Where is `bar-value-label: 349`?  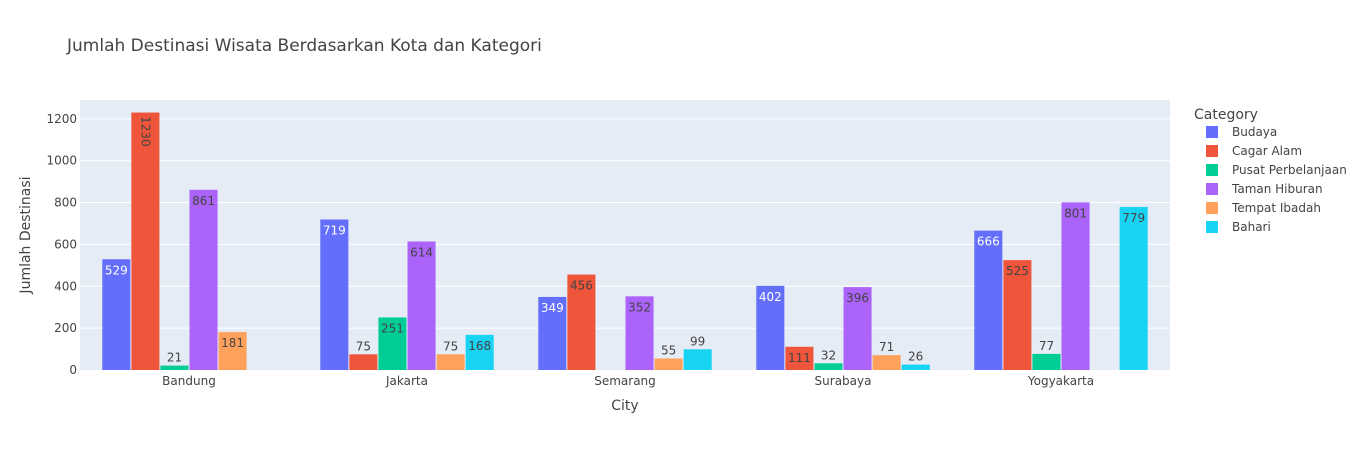
bar-value-label: 349 is located at coordinates (552, 308).